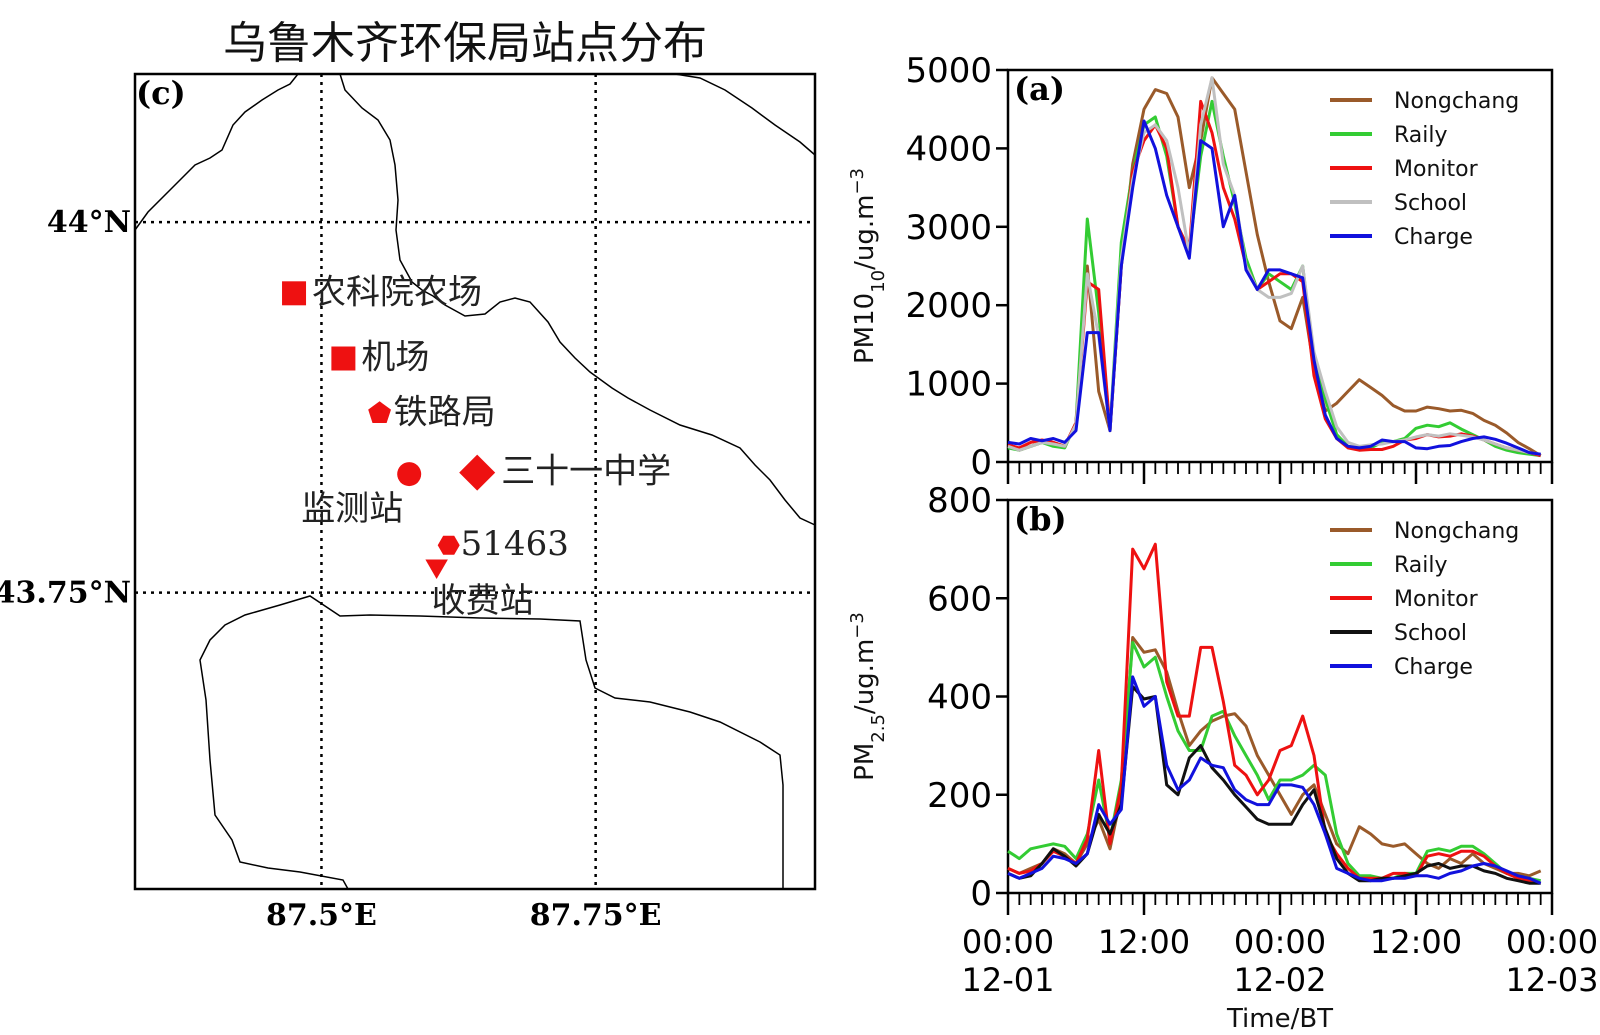  Describe the element at coordinates (1552, 980) in the screenshot. I see `x-tick-label-date: 12-03` at that location.